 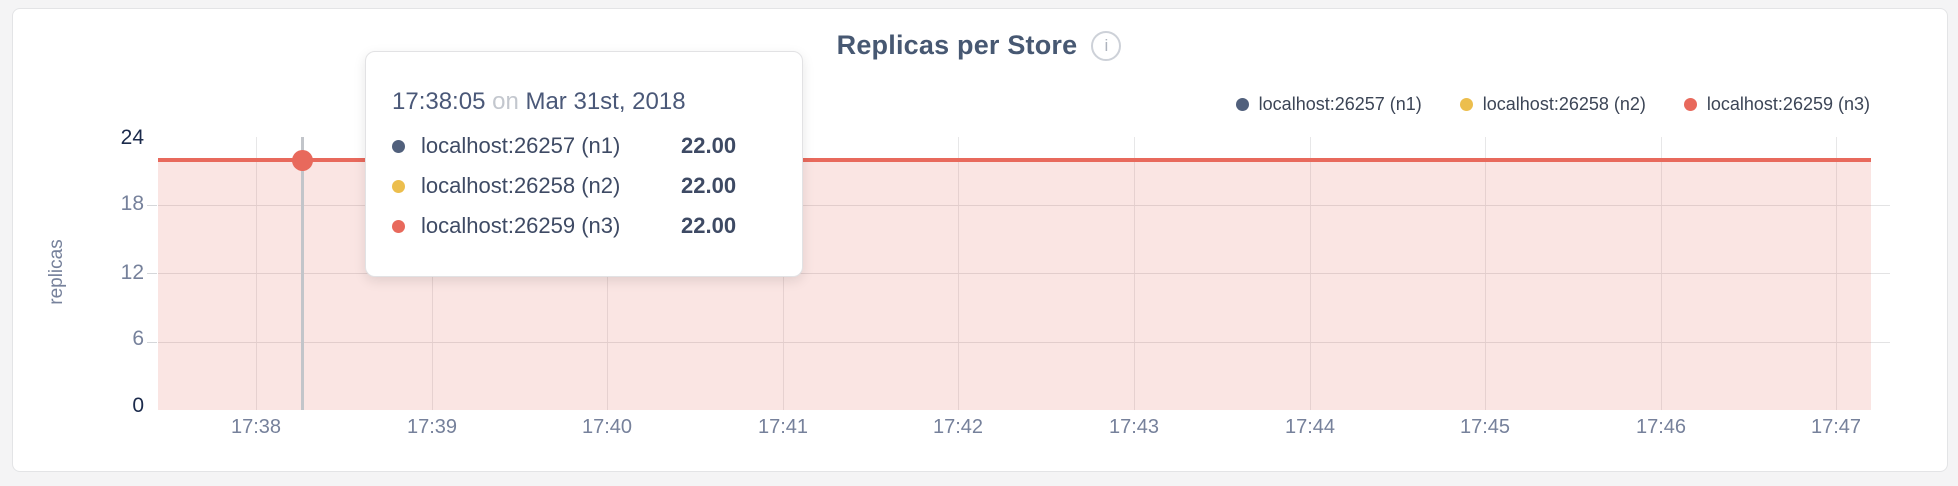 I want to click on tooltip-date: Mar 31st, 2018, so click(x=605, y=101).